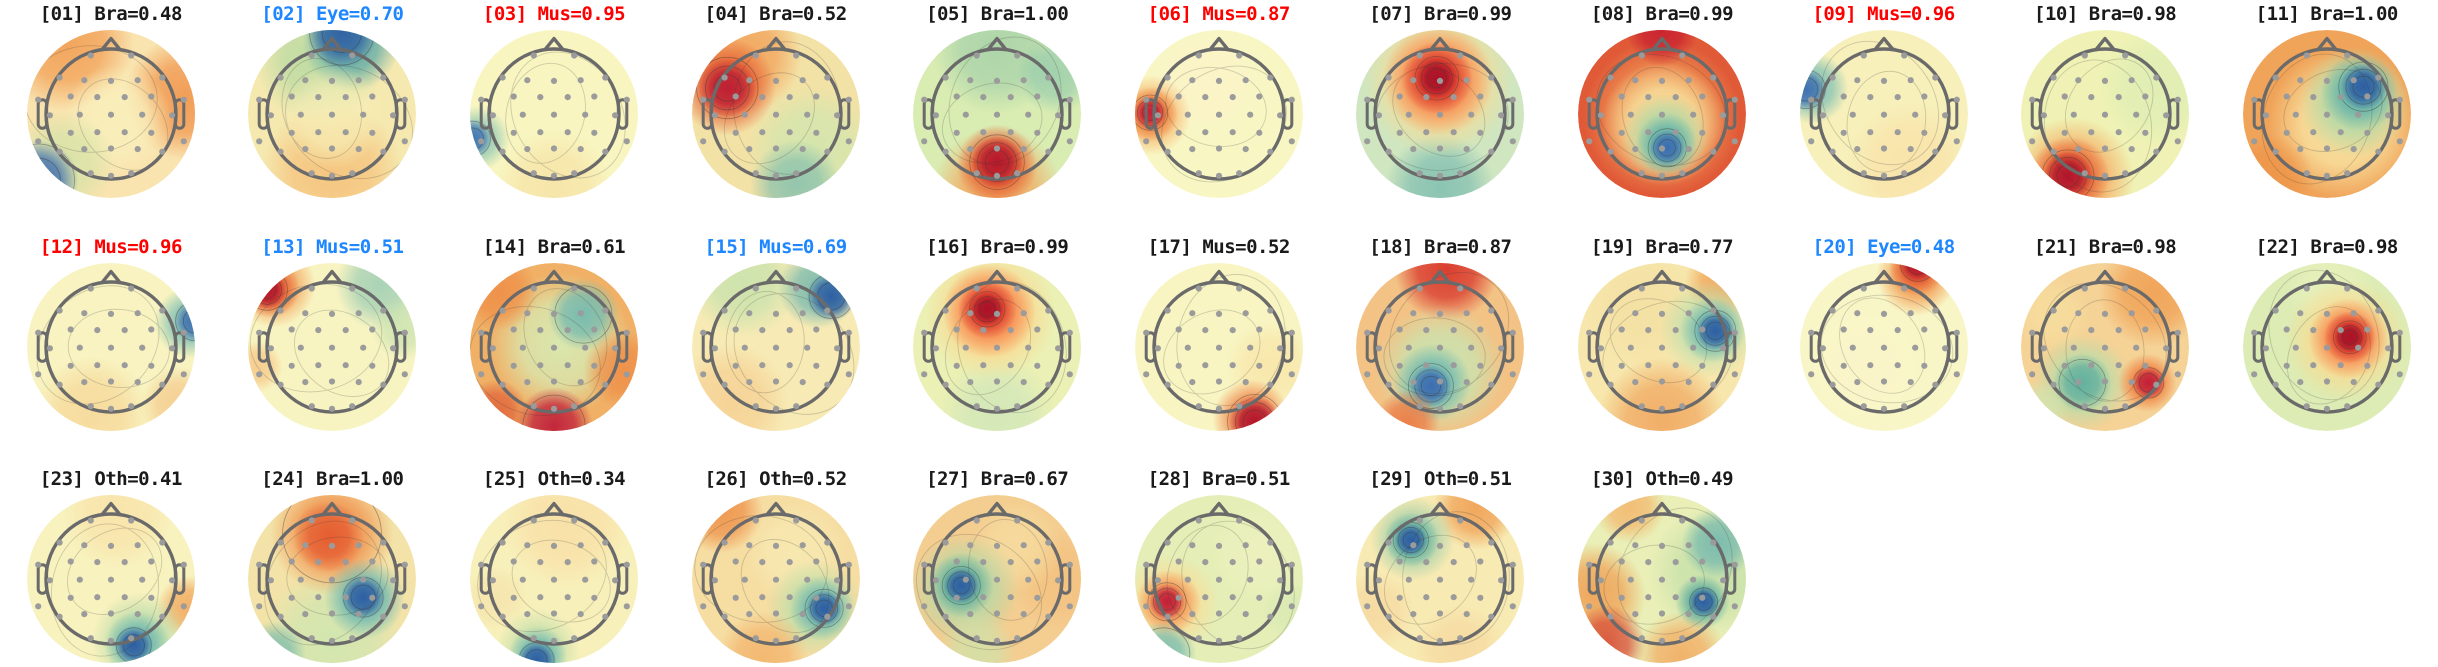 The height and width of the screenshot is (667, 2438). I want to click on topomap-cell: [22] Bra=0.98, so click(2327, 336).